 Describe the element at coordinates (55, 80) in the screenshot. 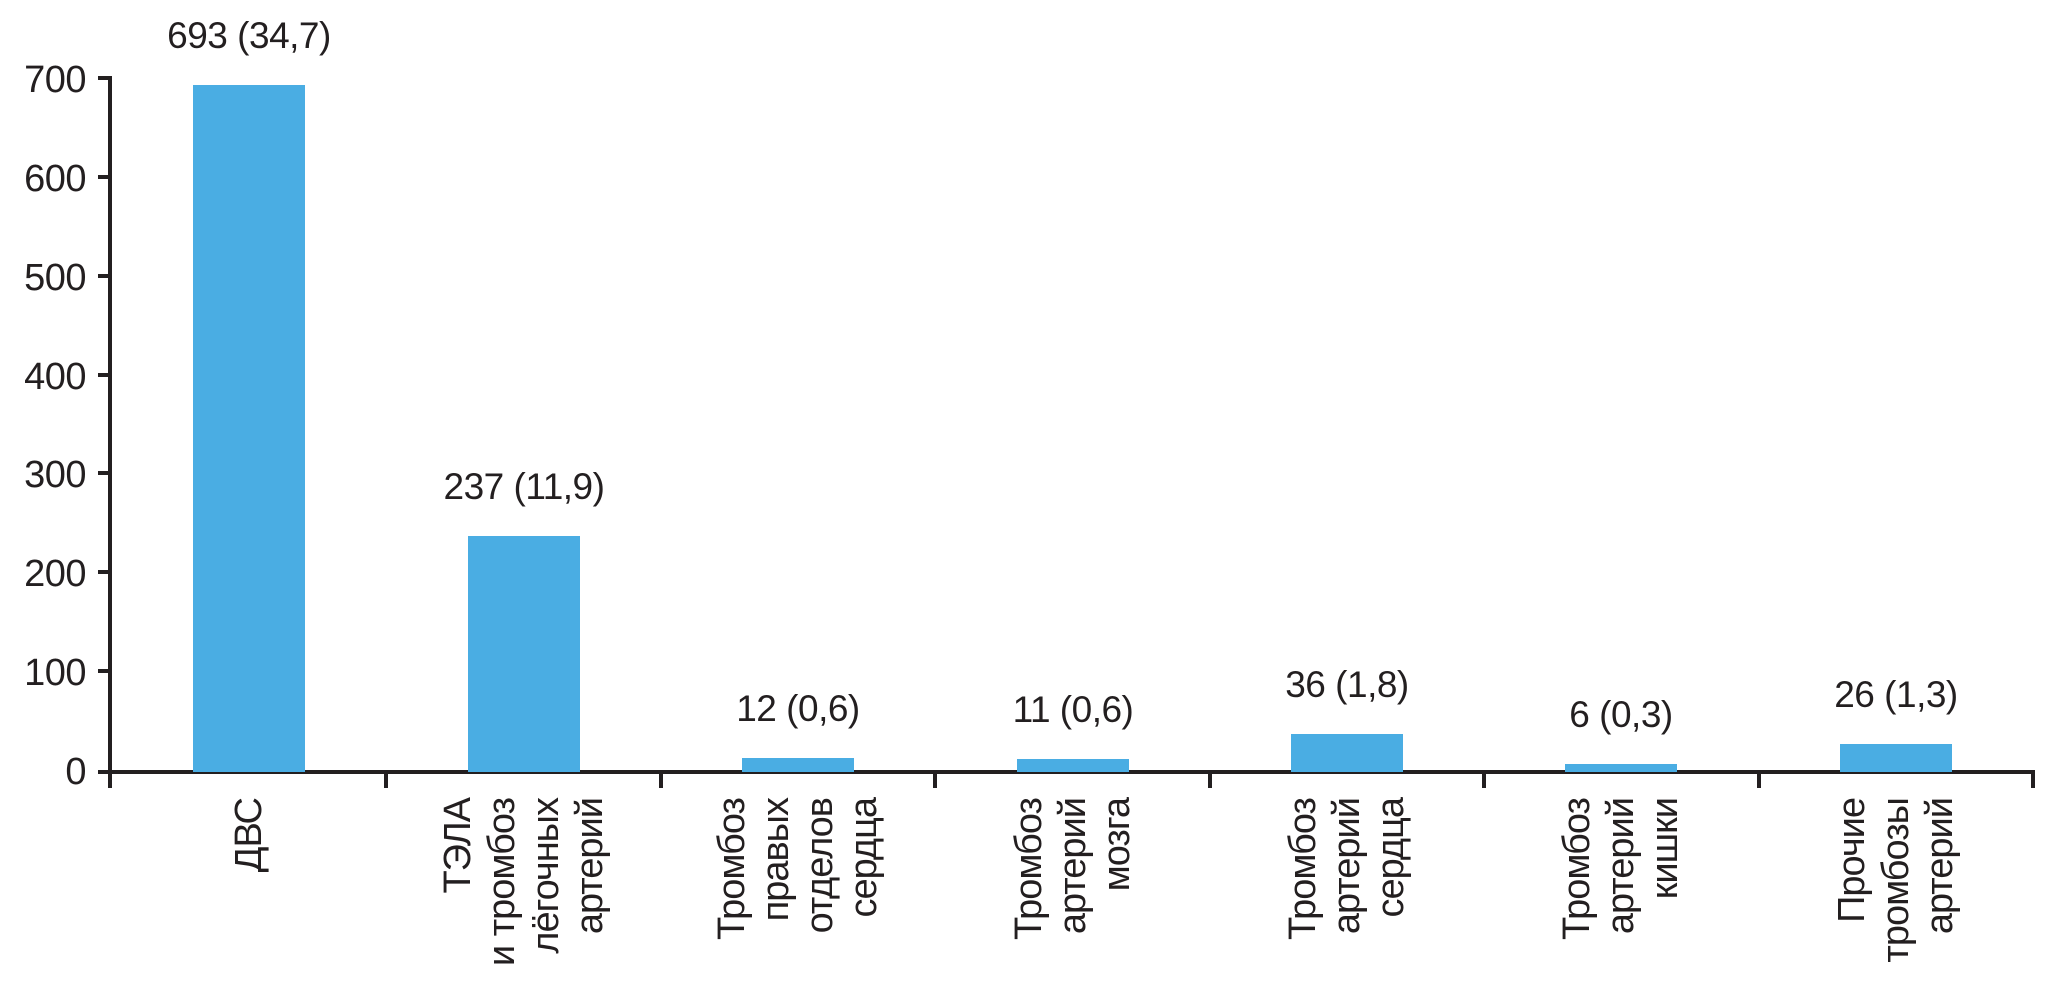

I see `y-axis-tick-label: 700` at that location.